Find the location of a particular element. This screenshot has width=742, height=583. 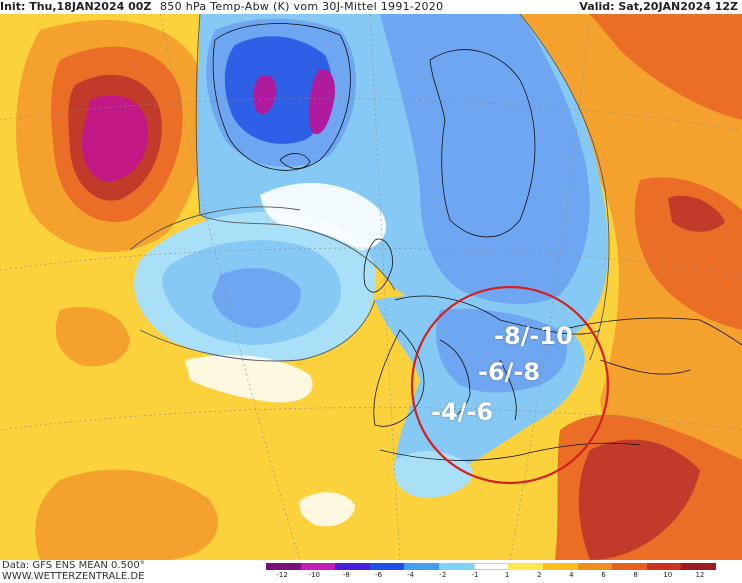

coldest-greenland-a is located at coordinates (265, 94).